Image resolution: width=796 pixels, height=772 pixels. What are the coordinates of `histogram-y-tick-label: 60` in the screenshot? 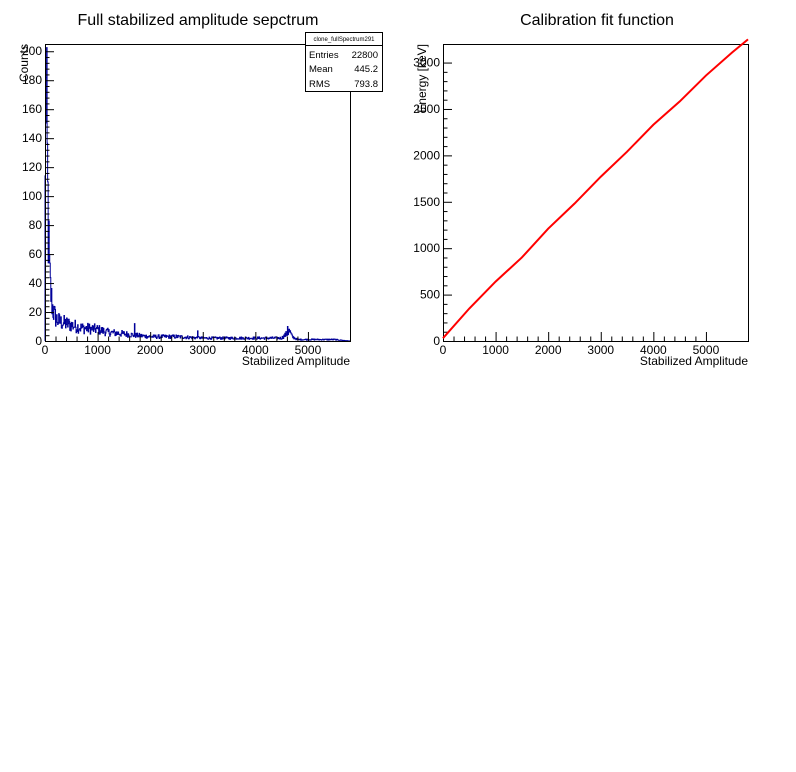 It's located at (36, 254).